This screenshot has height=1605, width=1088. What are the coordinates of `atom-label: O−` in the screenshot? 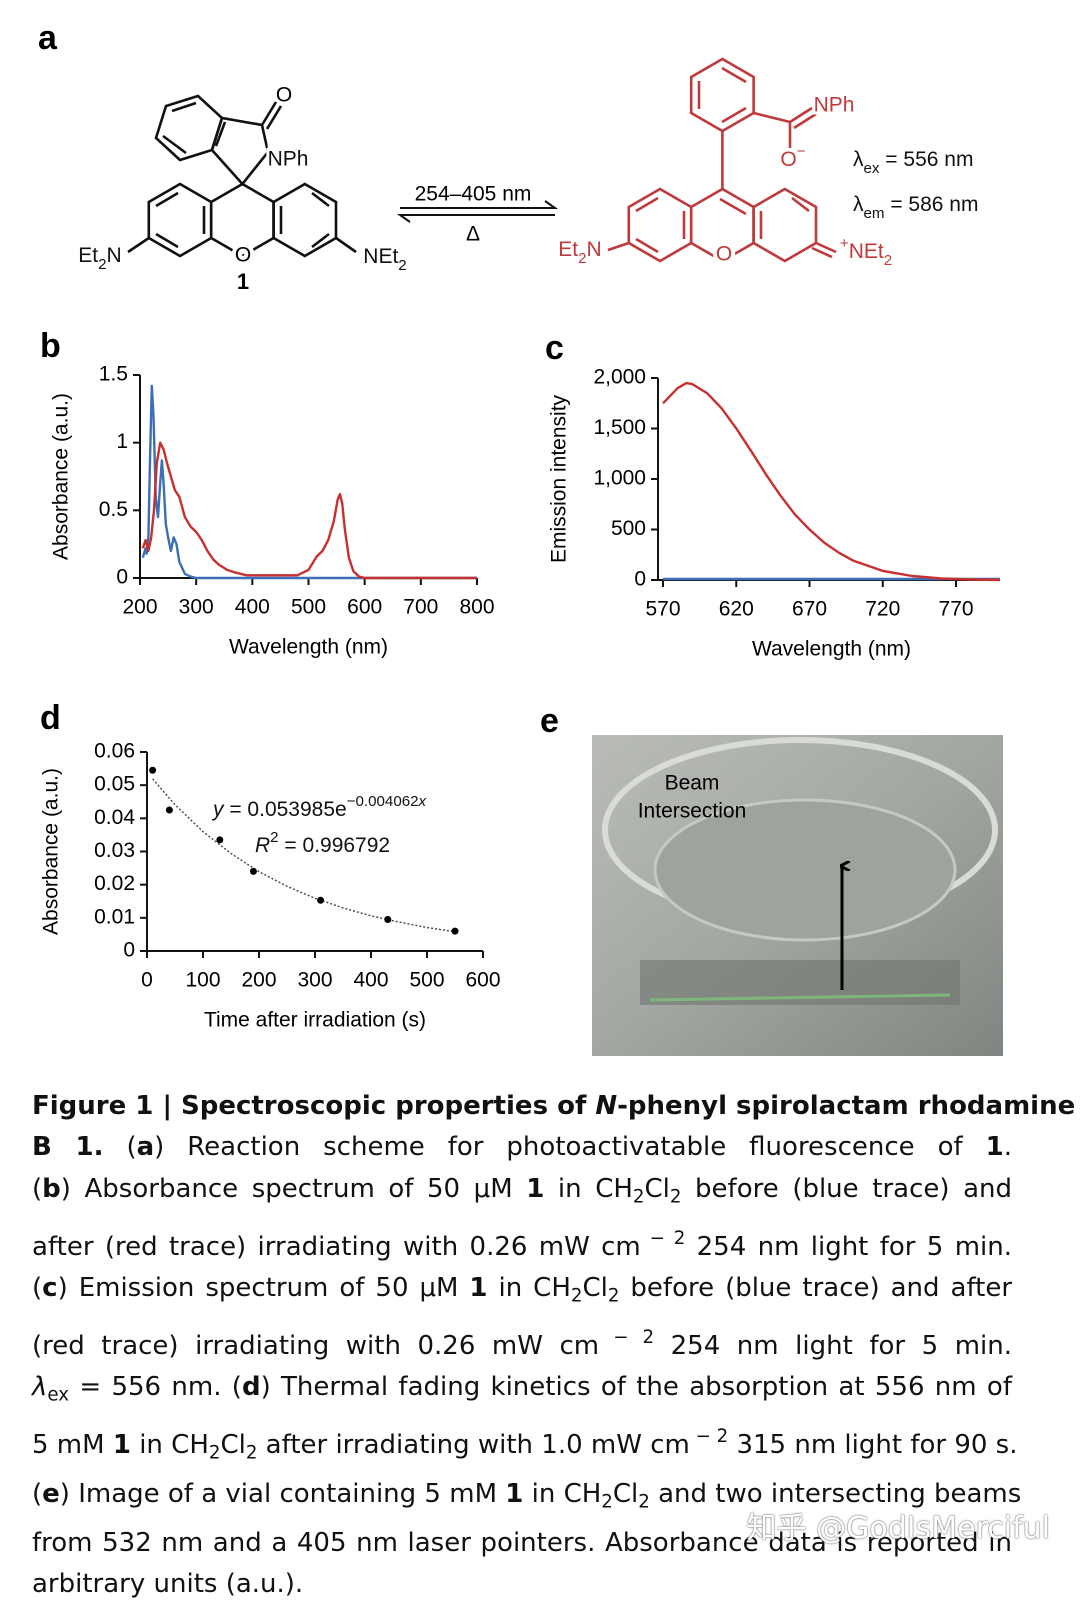 It's located at (792, 157).